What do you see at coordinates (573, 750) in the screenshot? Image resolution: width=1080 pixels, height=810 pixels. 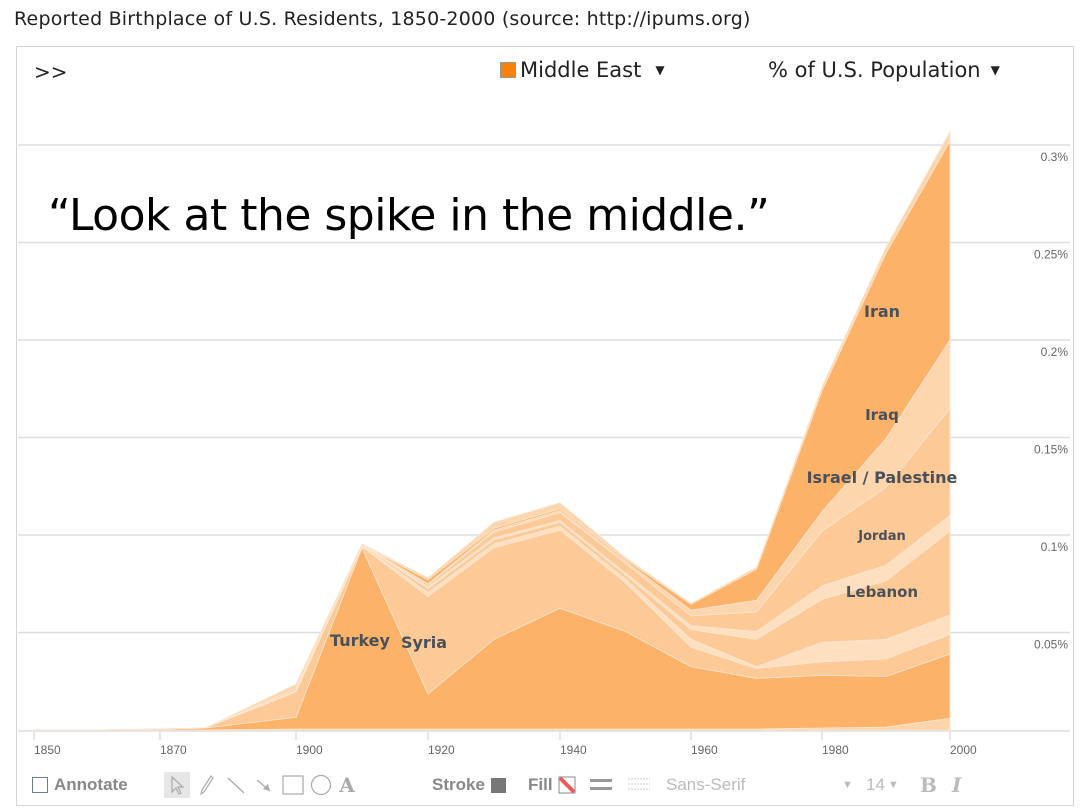 I see `x-tick-label: 1940` at bounding box center [573, 750].